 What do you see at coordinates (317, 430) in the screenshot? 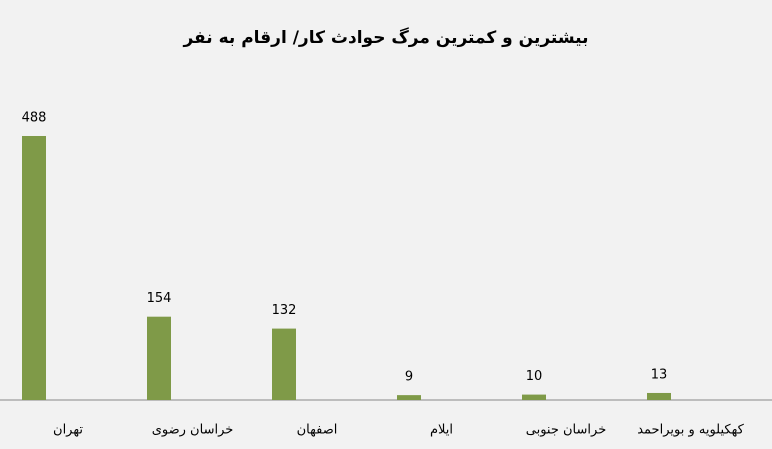
I see `x-tick-label: اصفهان` at bounding box center [317, 430].